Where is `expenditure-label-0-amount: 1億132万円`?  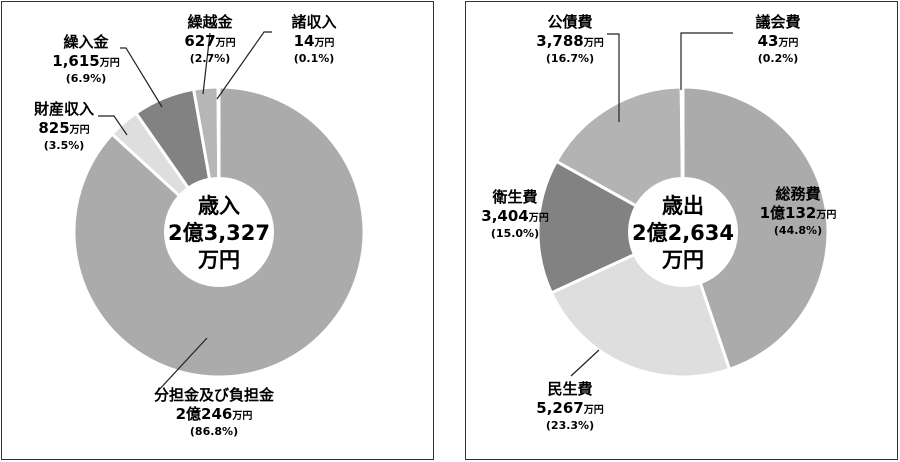 expenditure-label-0-amount: 1億132万円 is located at coordinates (798, 213).